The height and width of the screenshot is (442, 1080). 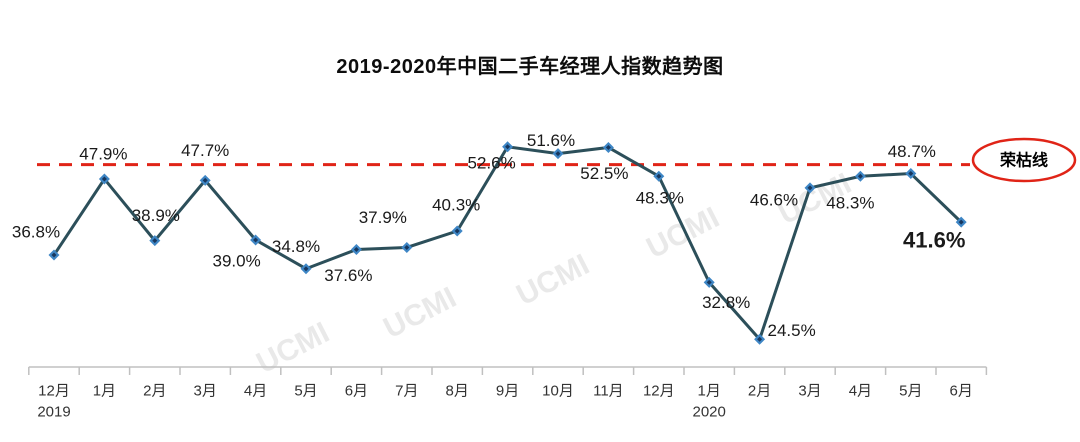 What do you see at coordinates (774, 199) in the screenshot?
I see `data-point-label: 46.6%` at bounding box center [774, 199].